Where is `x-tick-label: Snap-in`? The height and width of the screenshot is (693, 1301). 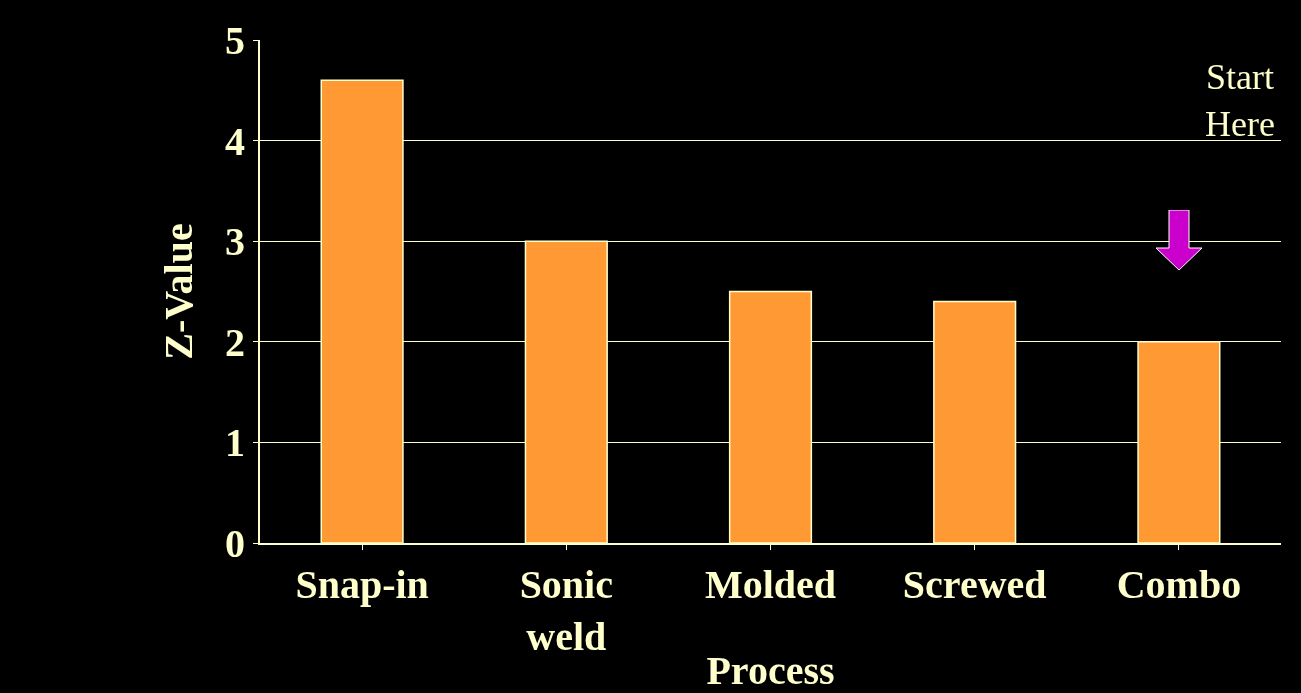
x-tick-label: Snap-in is located at coordinates (362, 584).